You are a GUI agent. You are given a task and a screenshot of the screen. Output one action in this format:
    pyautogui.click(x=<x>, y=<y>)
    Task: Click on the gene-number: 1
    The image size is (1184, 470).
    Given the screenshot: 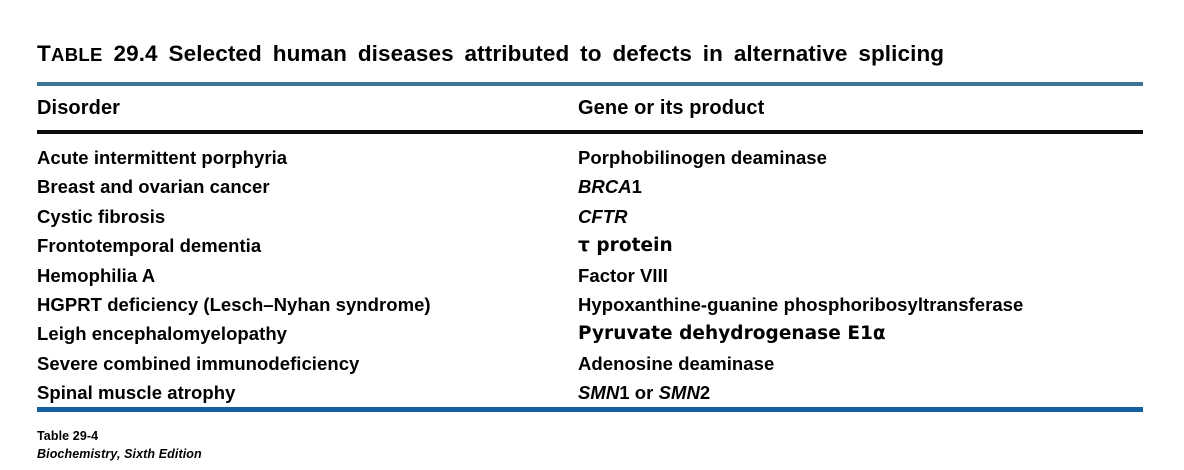 What is the action you would take?
    pyautogui.click(x=636, y=187)
    